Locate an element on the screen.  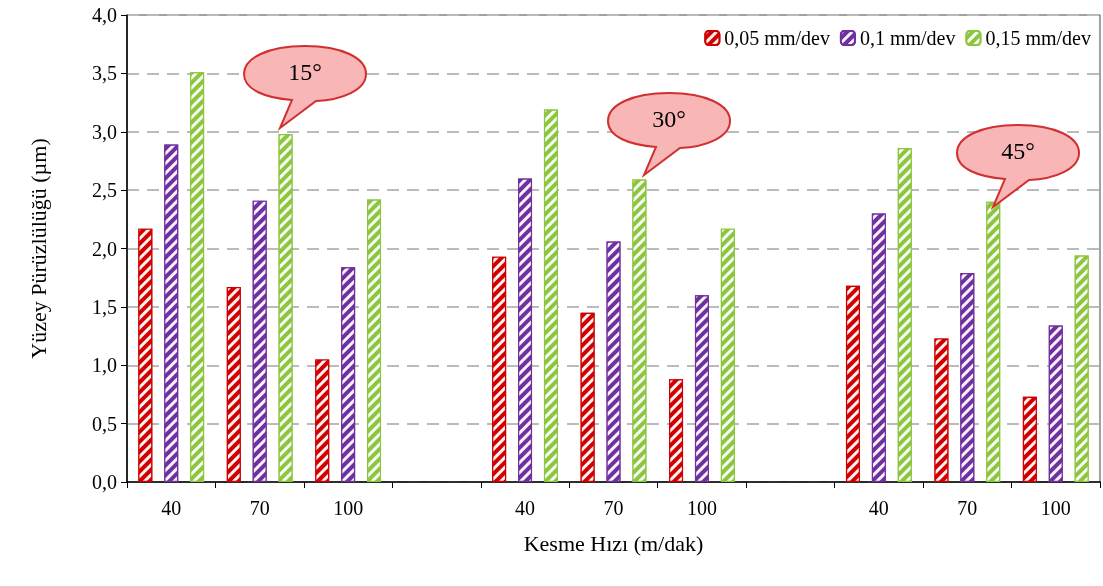
annotation: 15° is located at coordinates (305, 72).